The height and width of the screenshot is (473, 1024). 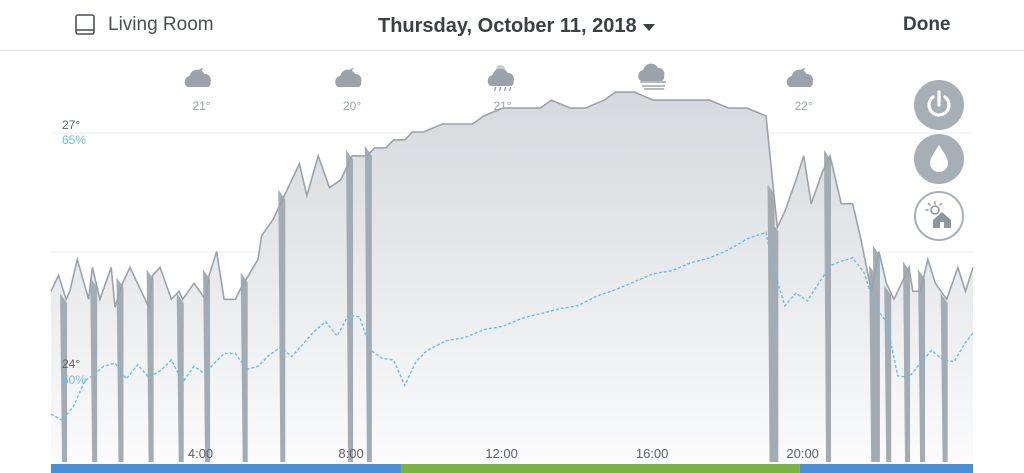 What do you see at coordinates (648, 27) in the screenshot?
I see `chevron-down-icon` at bounding box center [648, 27].